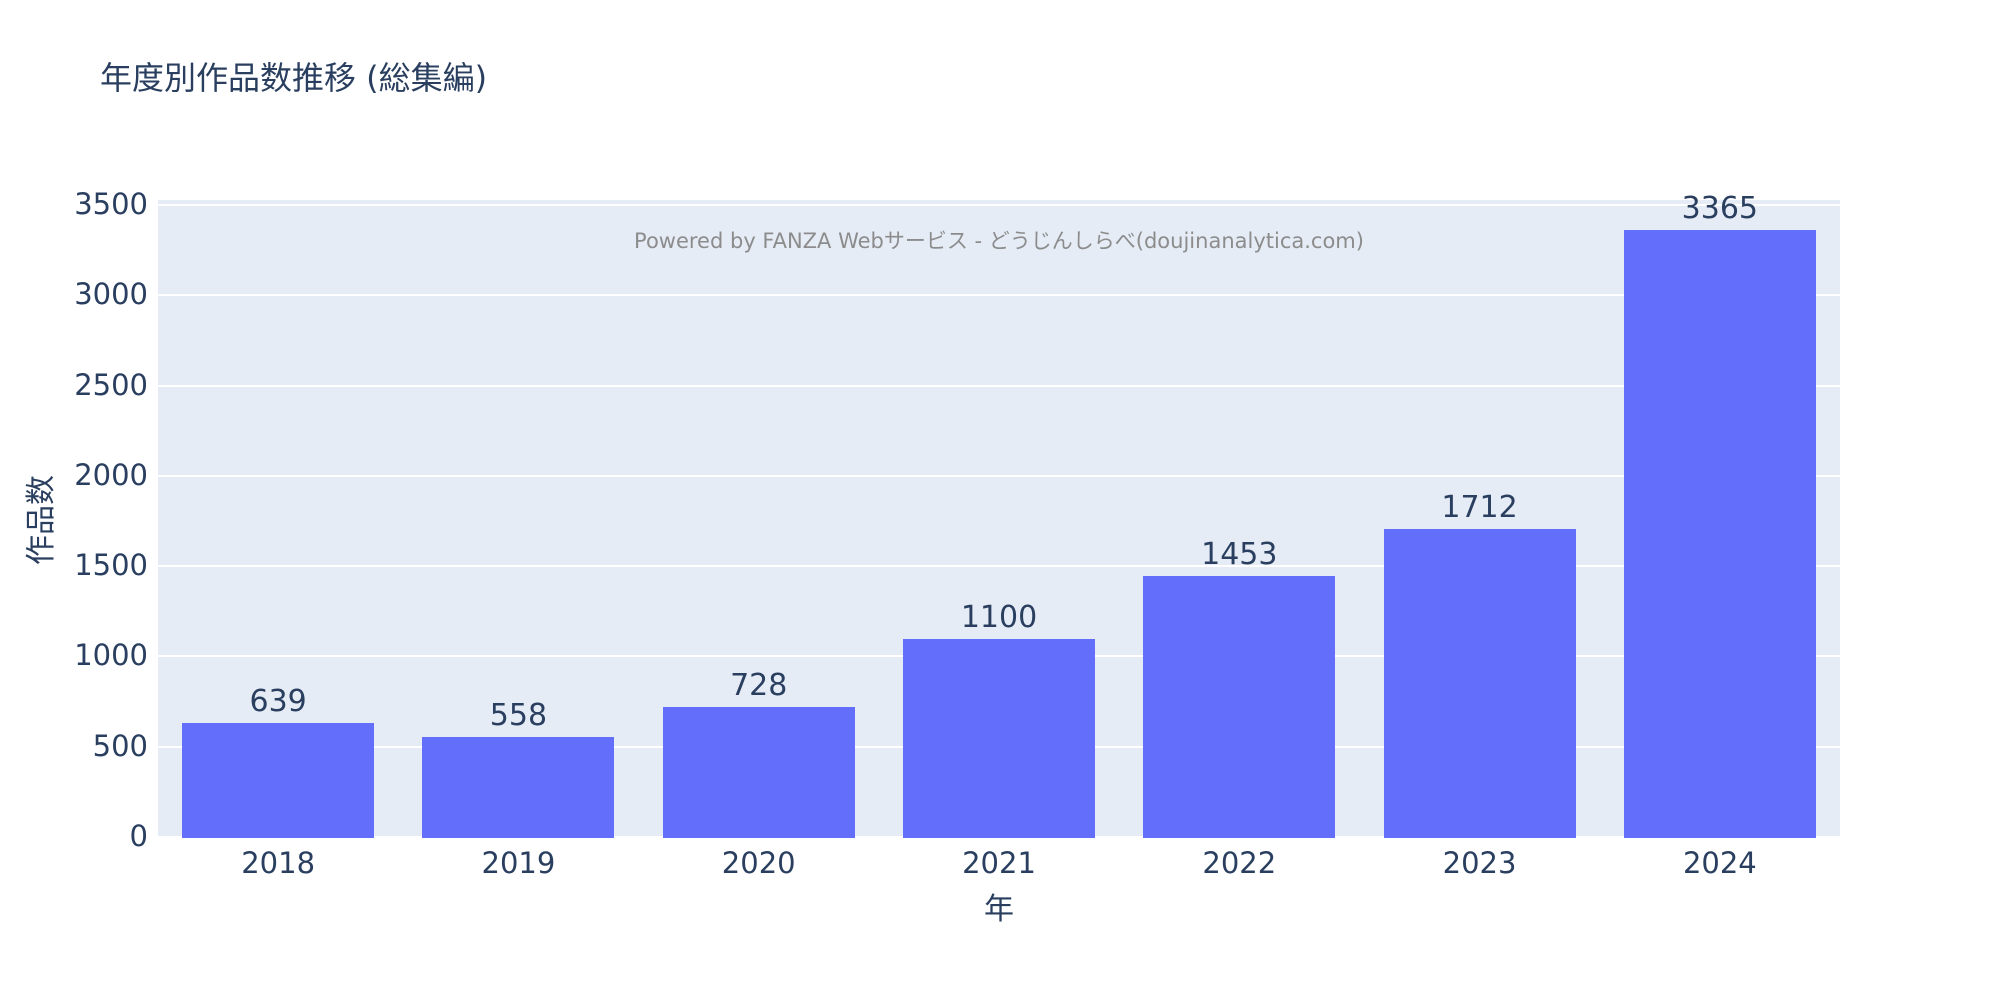  What do you see at coordinates (1239, 863) in the screenshot?
I see `x-tick-label: 2022` at bounding box center [1239, 863].